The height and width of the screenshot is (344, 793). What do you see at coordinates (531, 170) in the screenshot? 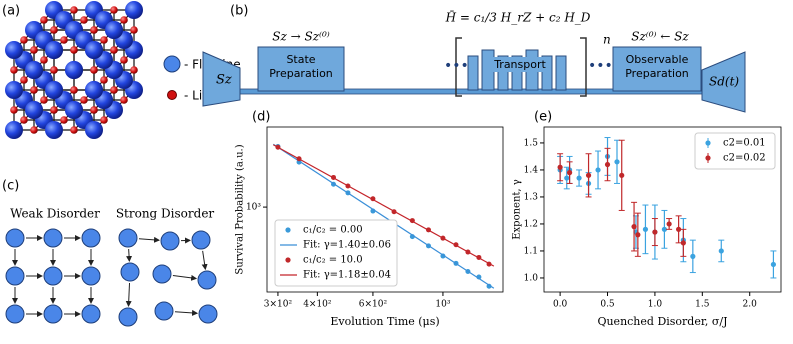
I see `y-tick-label: 1.4` at bounding box center [531, 170].